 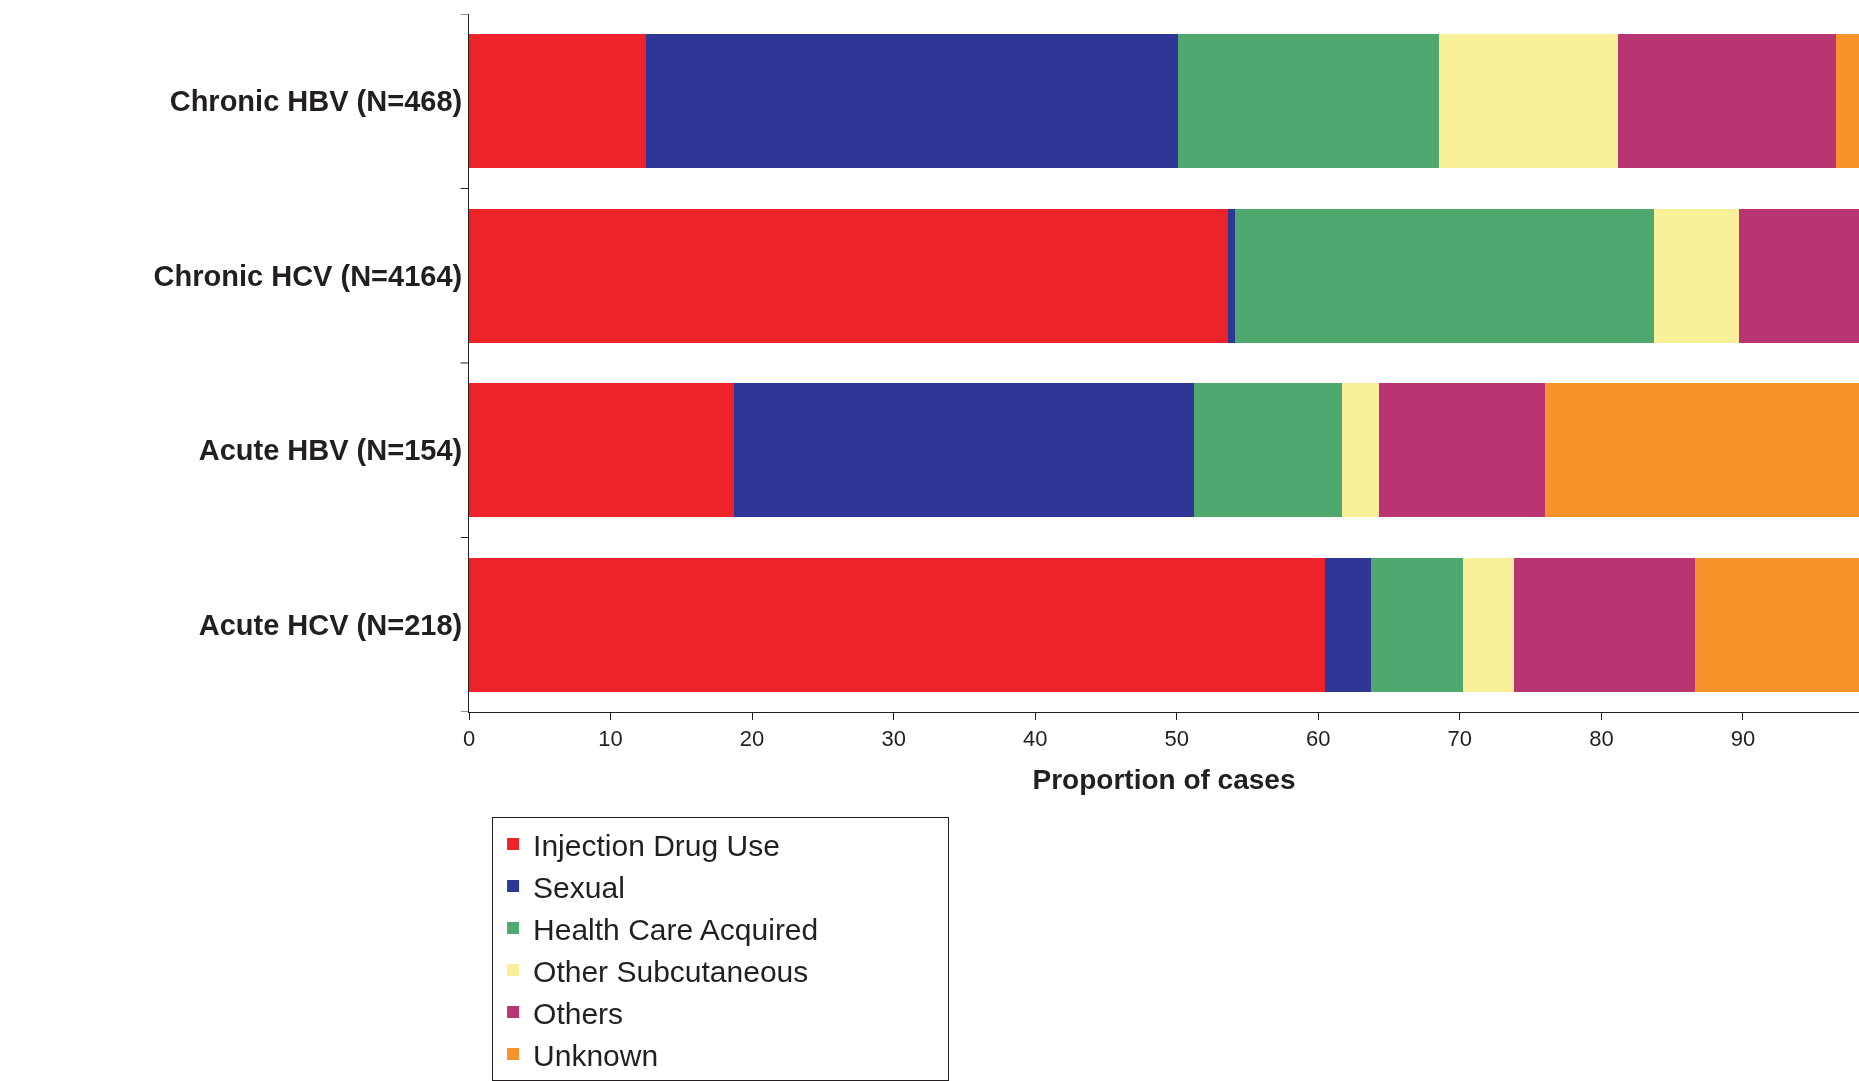 I want to click on x-tick-label: 10, so click(x=610, y=739).